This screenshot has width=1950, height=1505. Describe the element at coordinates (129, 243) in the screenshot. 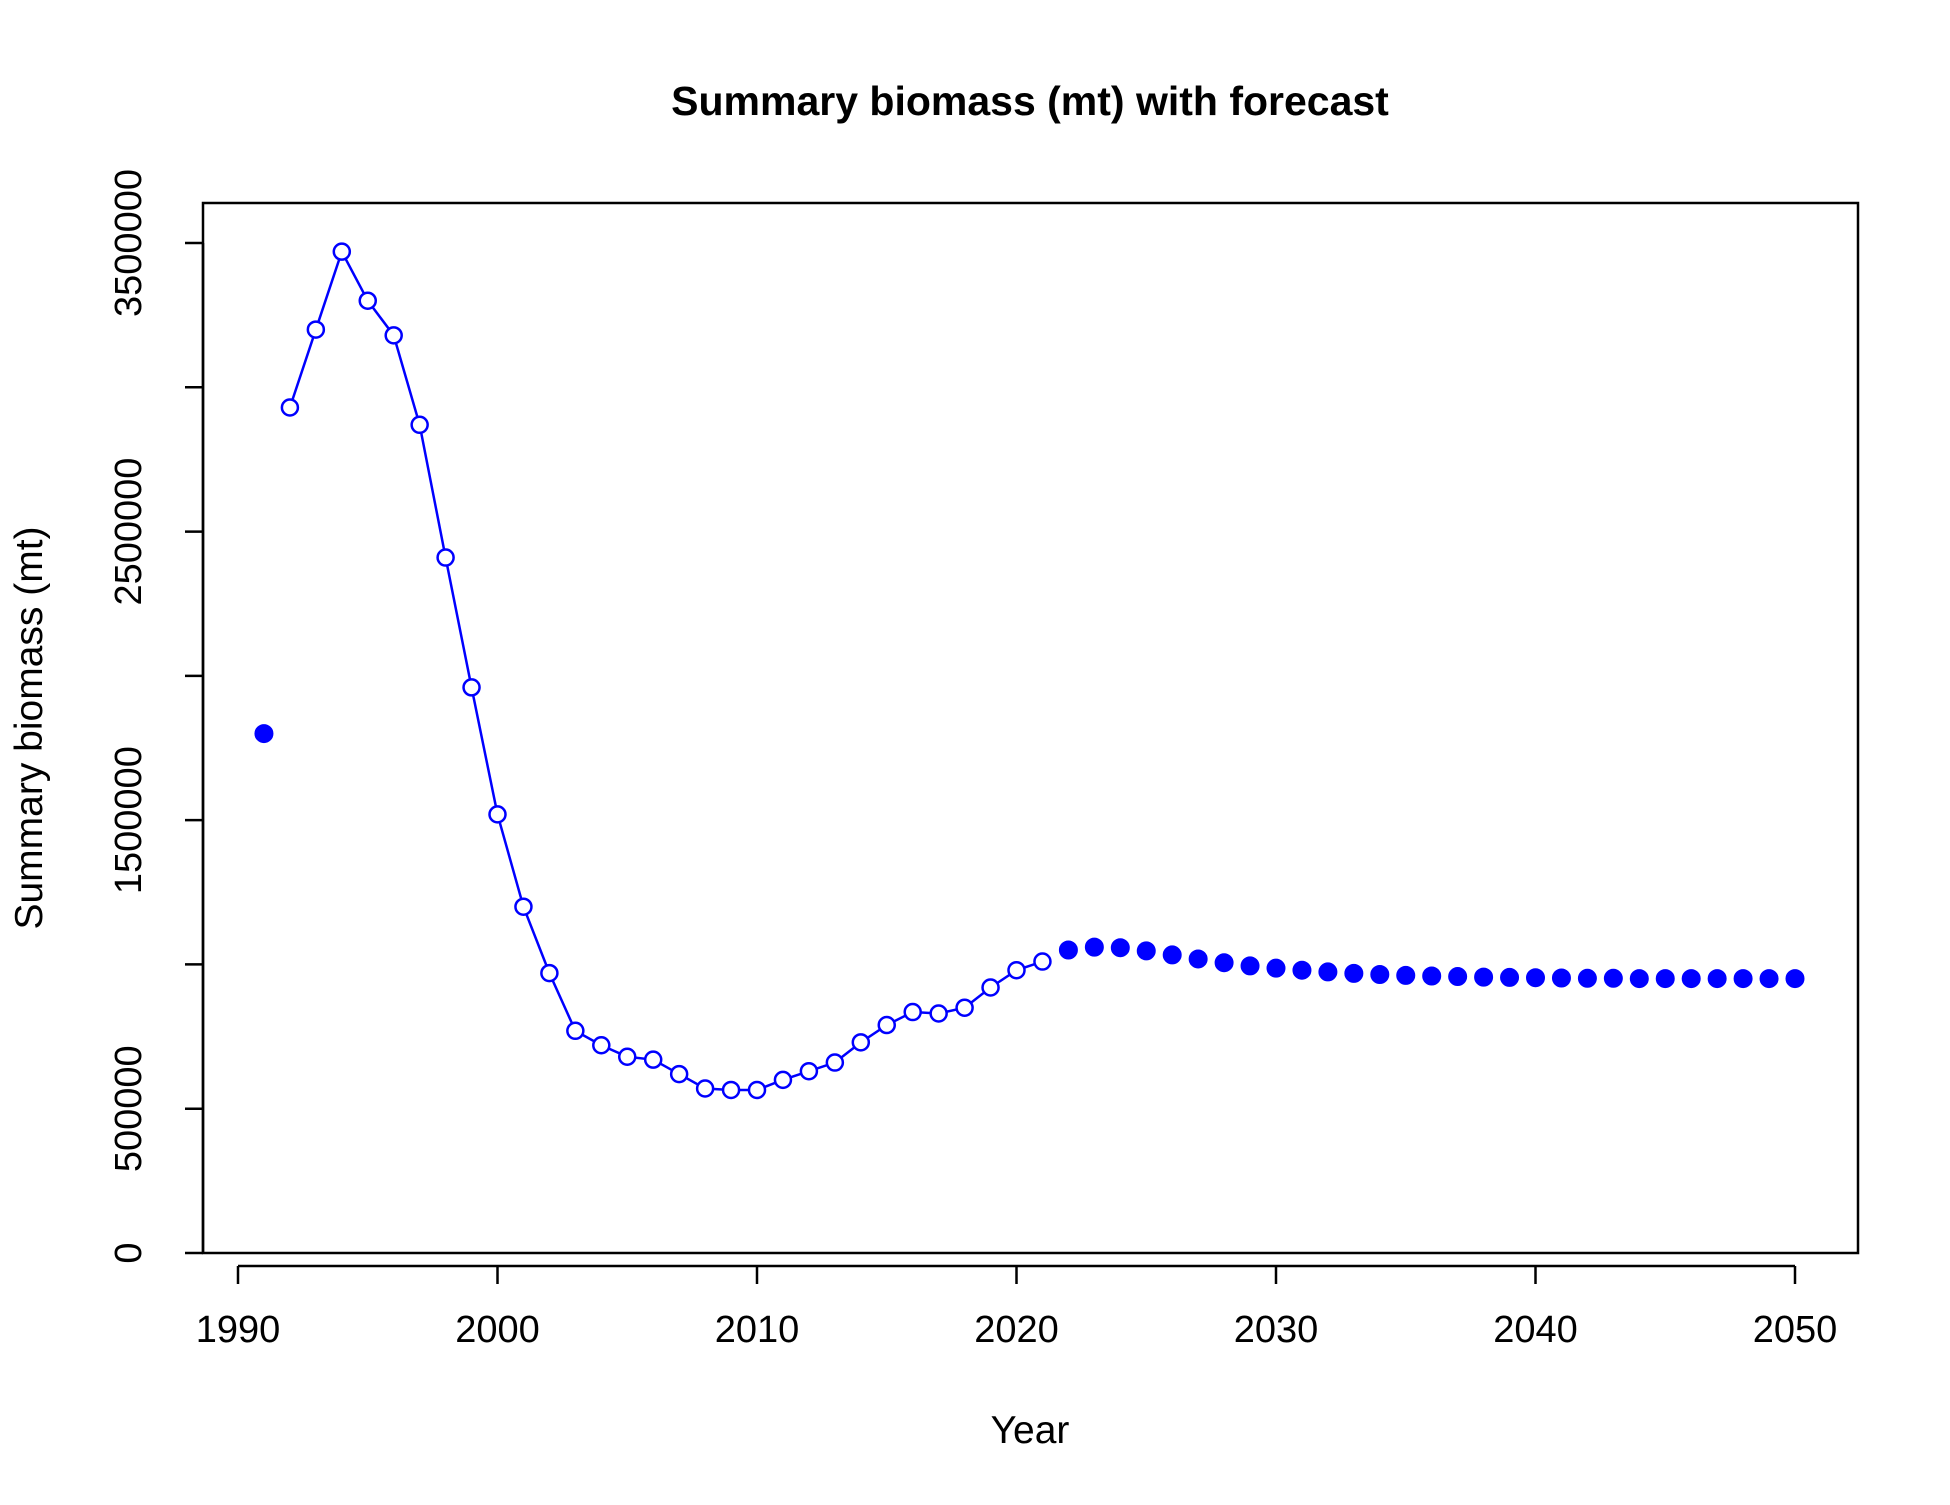

I see `y-tick-label: 3500000` at that location.